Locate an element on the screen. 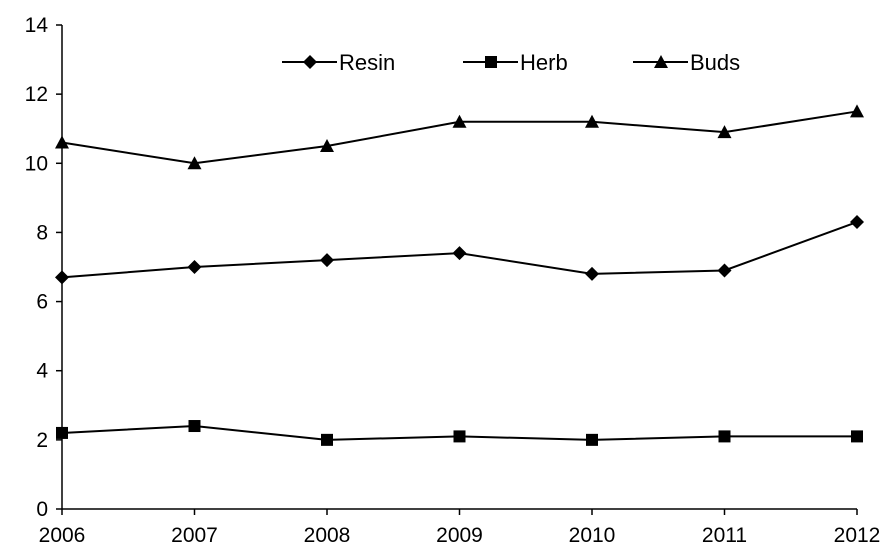  x-tick-label: 2008 is located at coordinates (327, 535).